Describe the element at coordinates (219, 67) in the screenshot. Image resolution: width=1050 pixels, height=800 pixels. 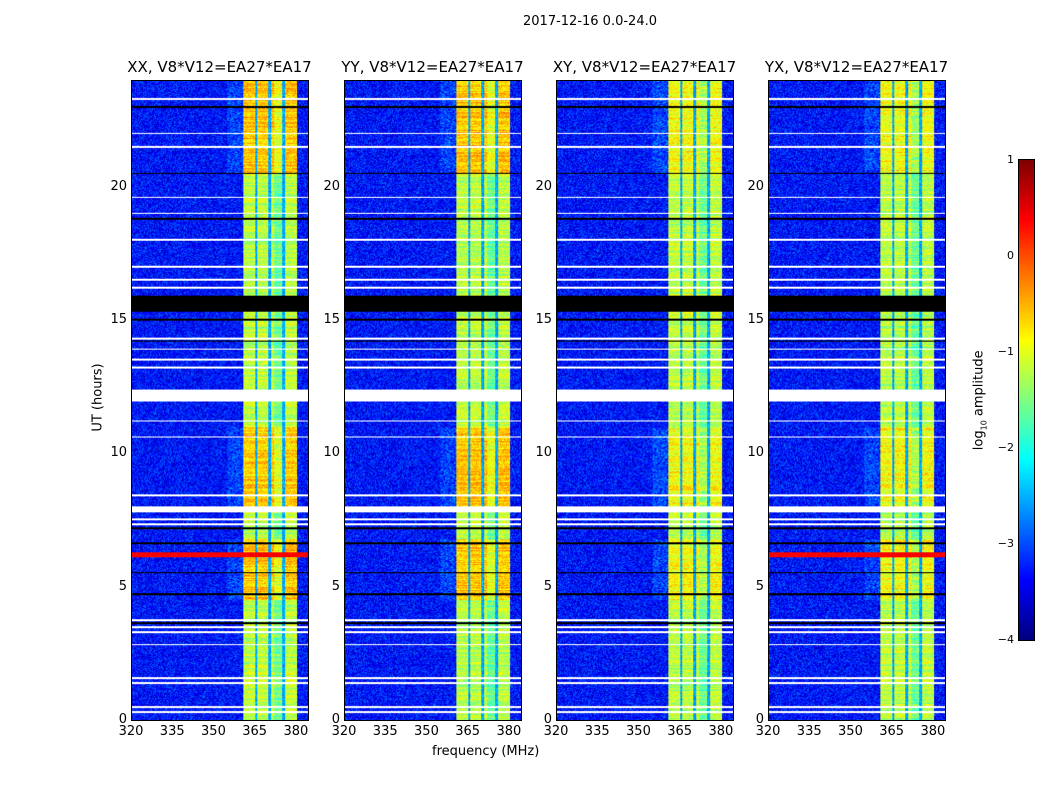
I see `panel-title: XX, V8*V12=EA27*EA17` at that location.